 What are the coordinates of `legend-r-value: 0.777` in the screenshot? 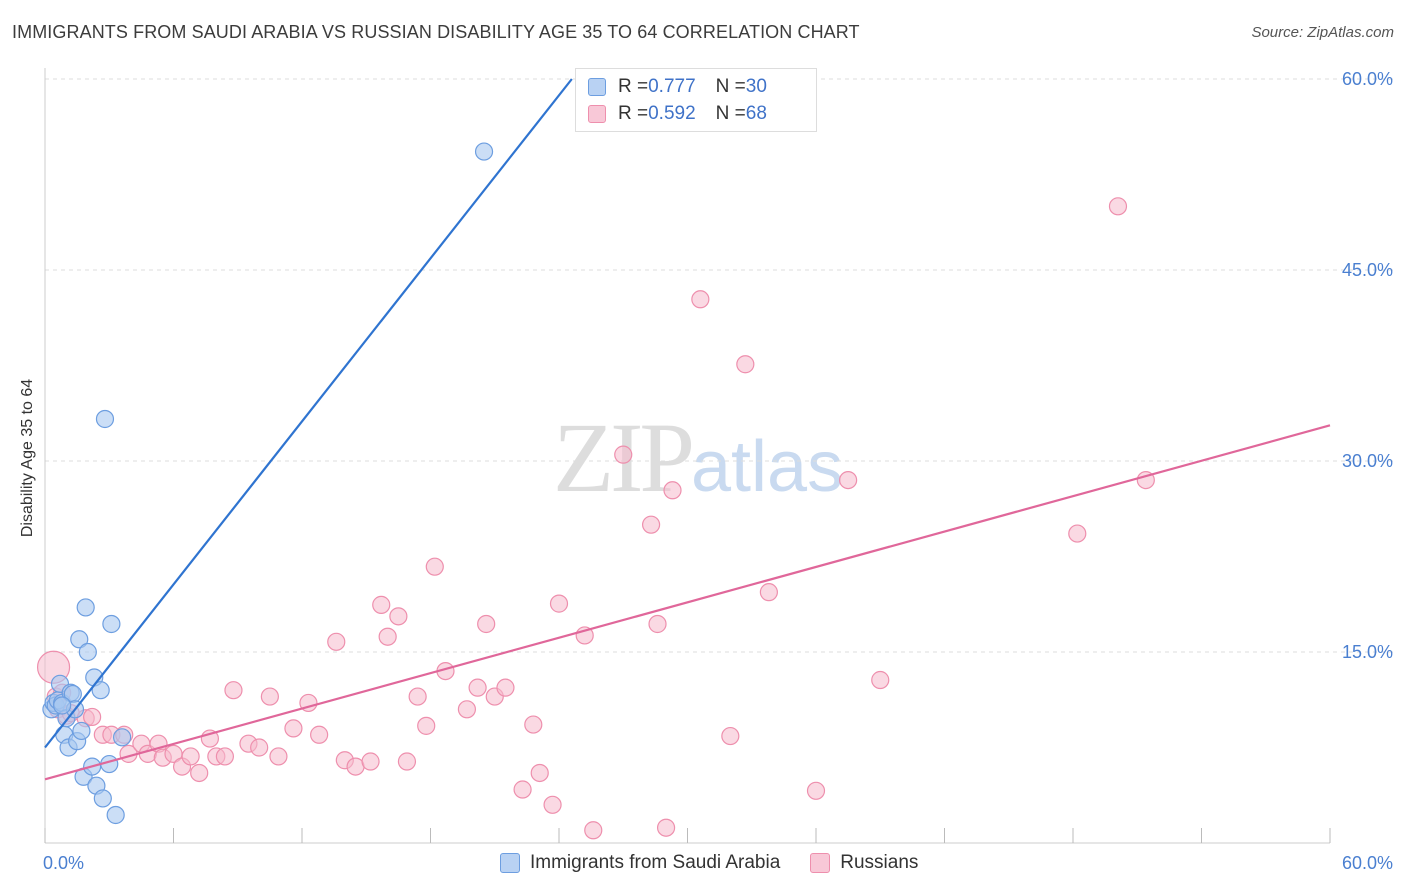 It's located at (672, 86).